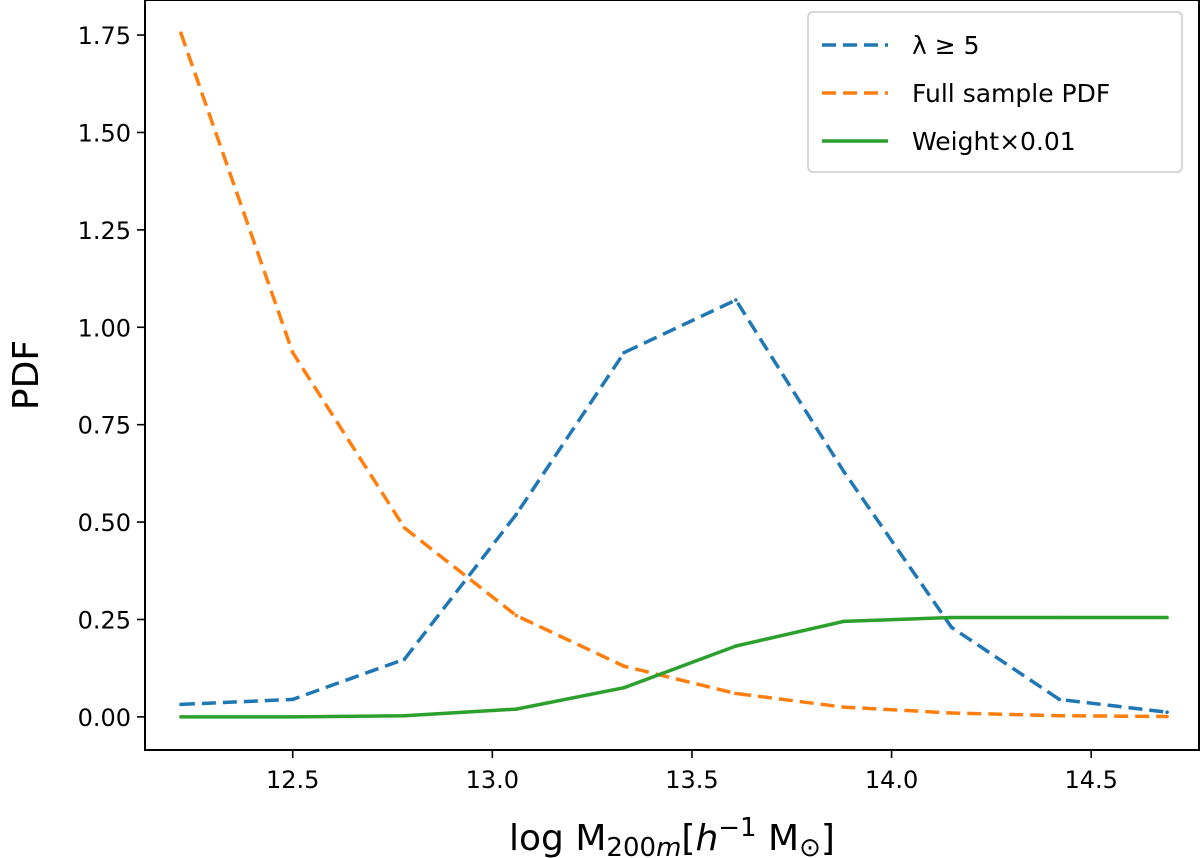 Image resolution: width=1200 pixels, height=858 pixels. I want to click on x-tick-label: 13.5, so click(691, 780).